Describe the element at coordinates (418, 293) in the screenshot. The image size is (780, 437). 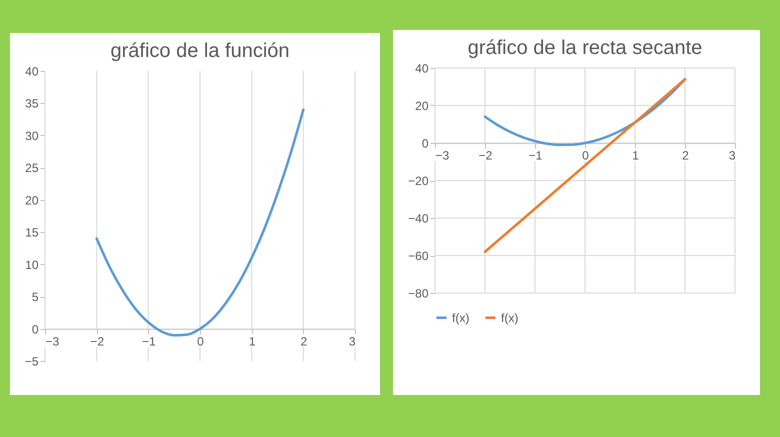
I see `y-tick-label: −80` at that location.